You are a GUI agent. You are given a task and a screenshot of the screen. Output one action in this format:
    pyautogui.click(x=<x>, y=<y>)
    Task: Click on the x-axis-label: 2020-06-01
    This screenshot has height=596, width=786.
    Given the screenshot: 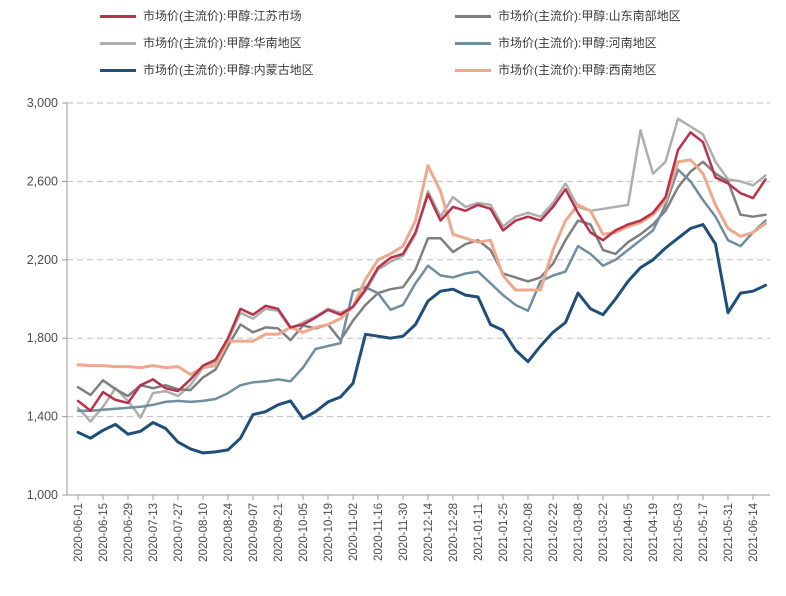 What is the action you would take?
    pyautogui.click(x=79, y=532)
    